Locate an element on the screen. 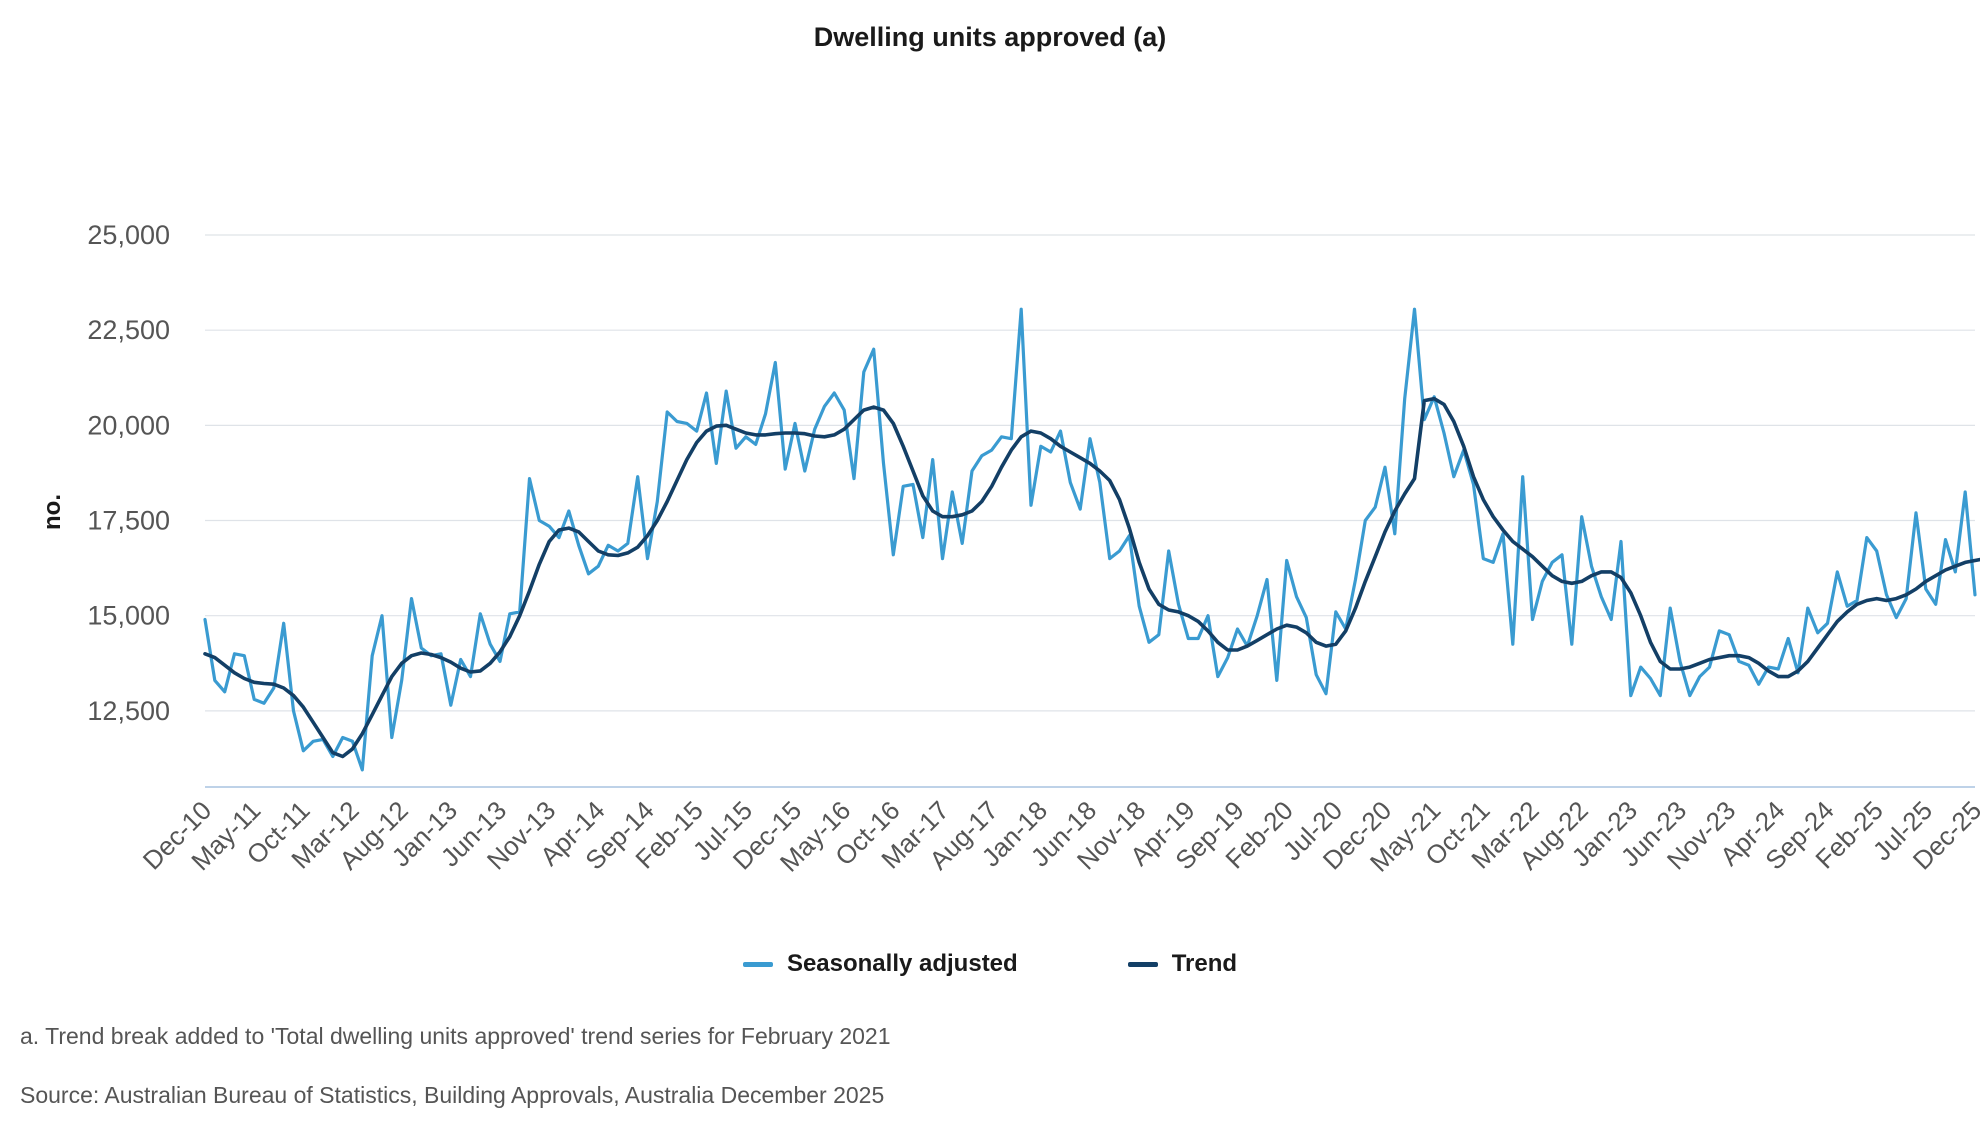  y-axis-label: no. is located at coordinates (52, 512).